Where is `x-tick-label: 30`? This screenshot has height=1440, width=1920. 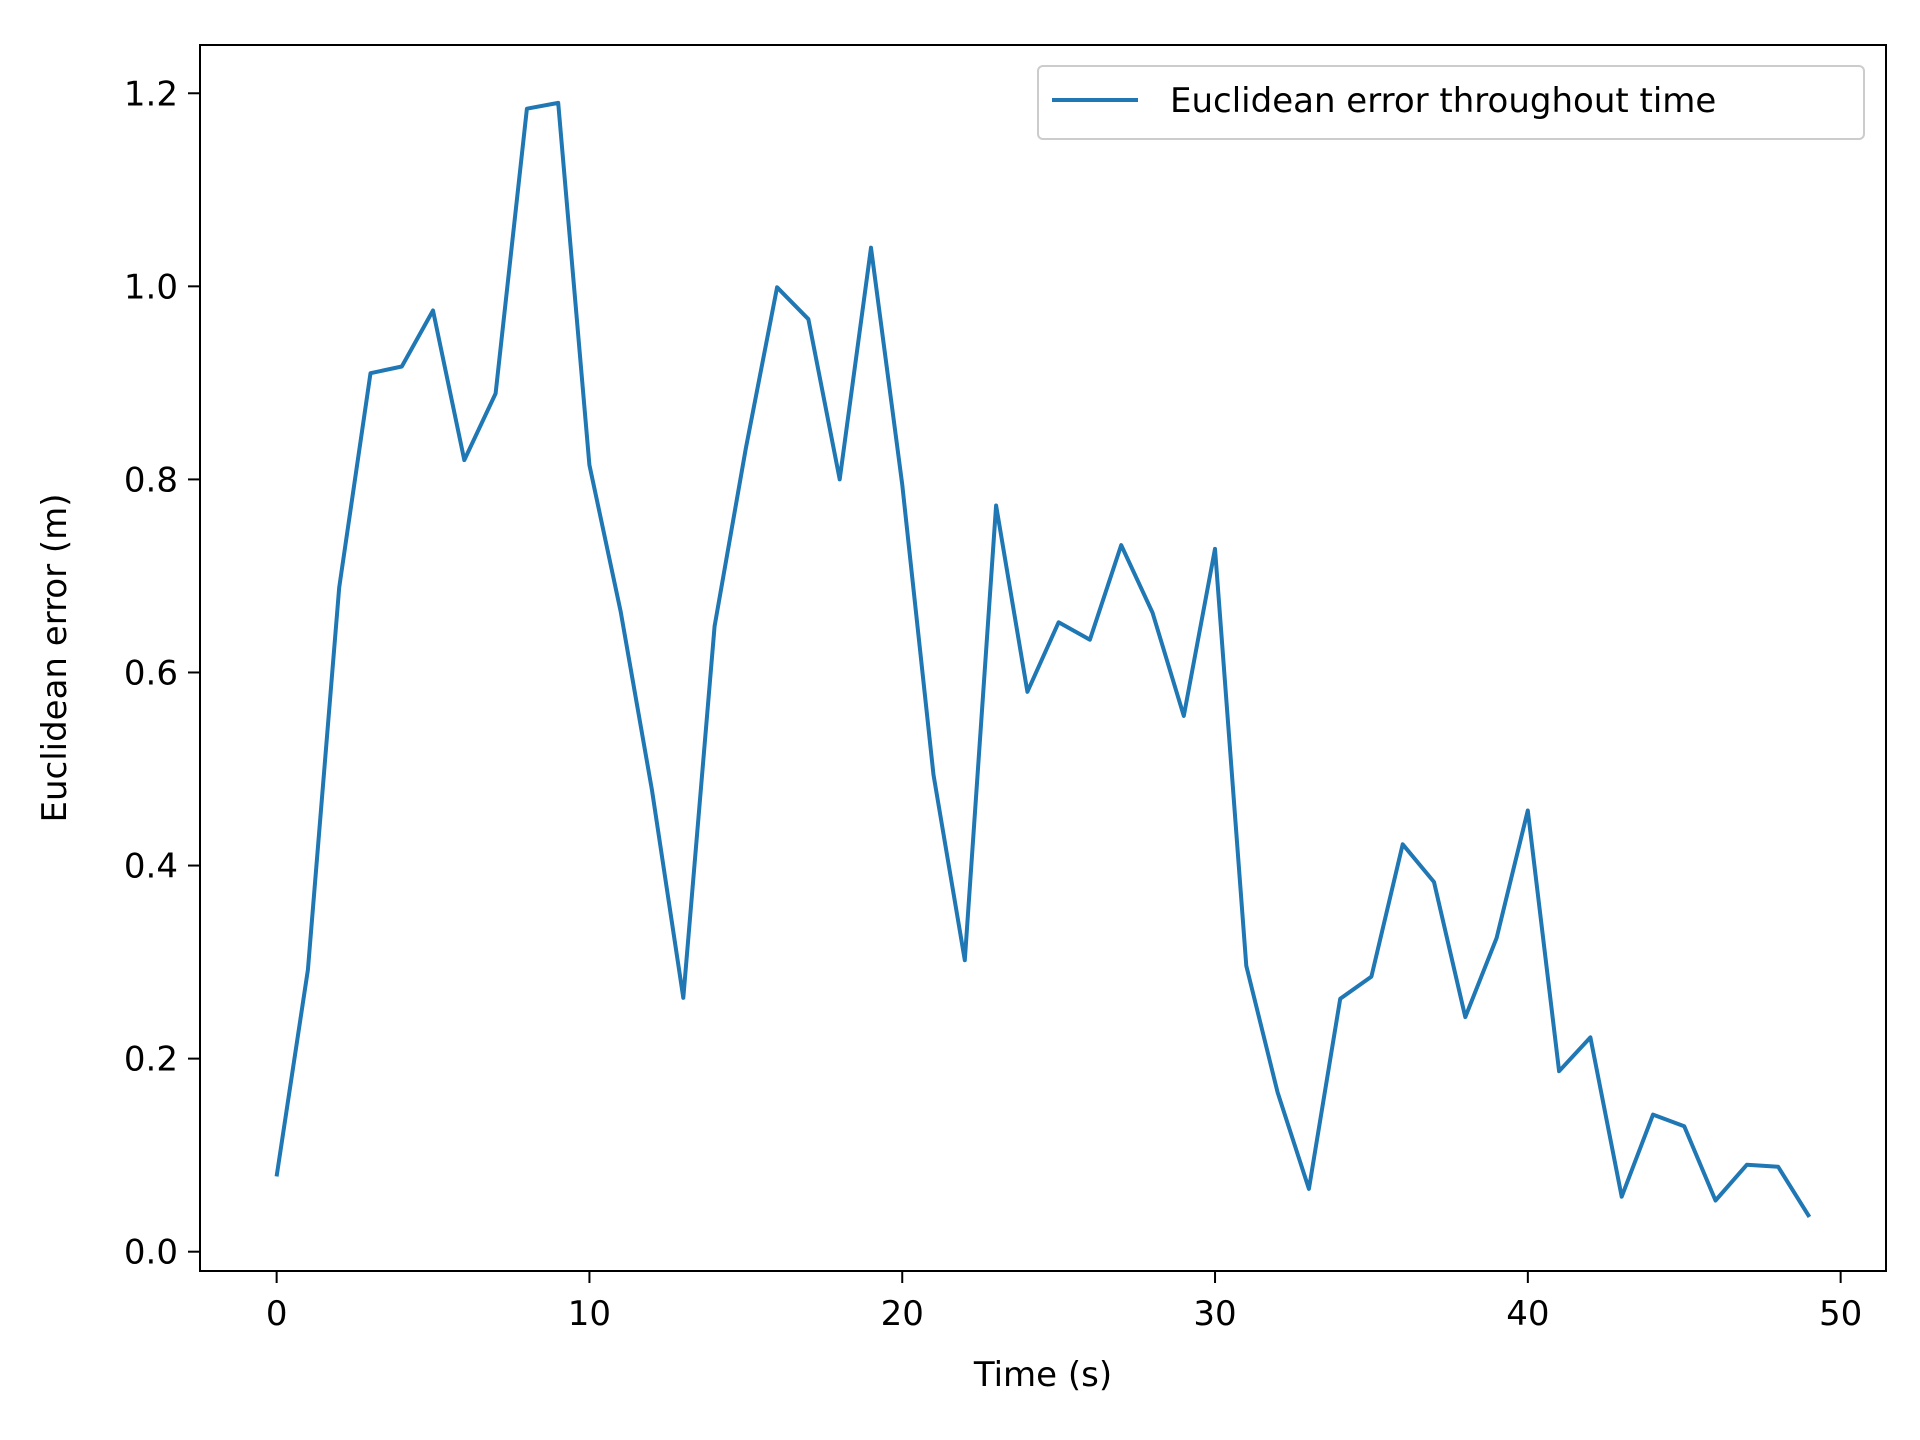
x-tick-label: 30 is located at coordinates (1214, 1314).